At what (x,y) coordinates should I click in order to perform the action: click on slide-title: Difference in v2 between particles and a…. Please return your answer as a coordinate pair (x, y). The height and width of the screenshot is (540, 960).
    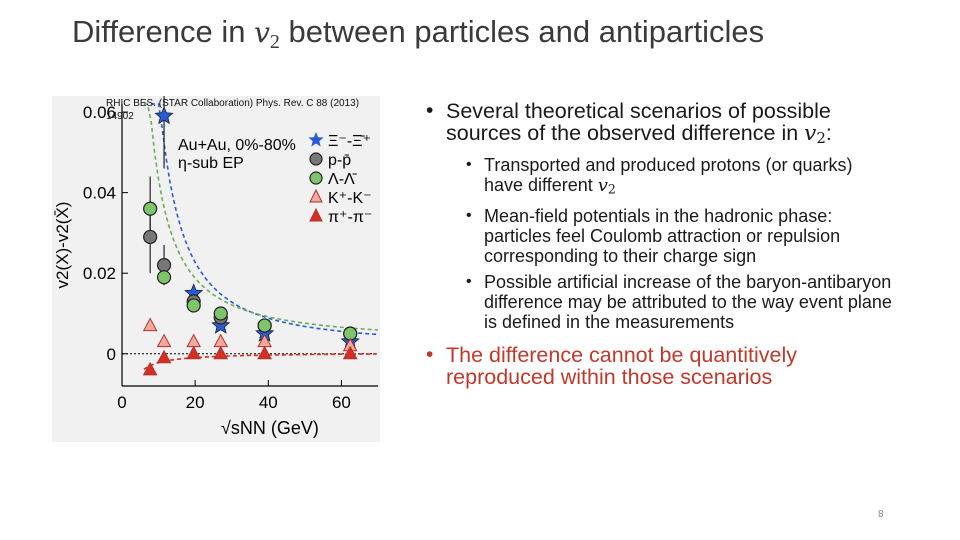
    Looking at the image, I should click on (482, 34).